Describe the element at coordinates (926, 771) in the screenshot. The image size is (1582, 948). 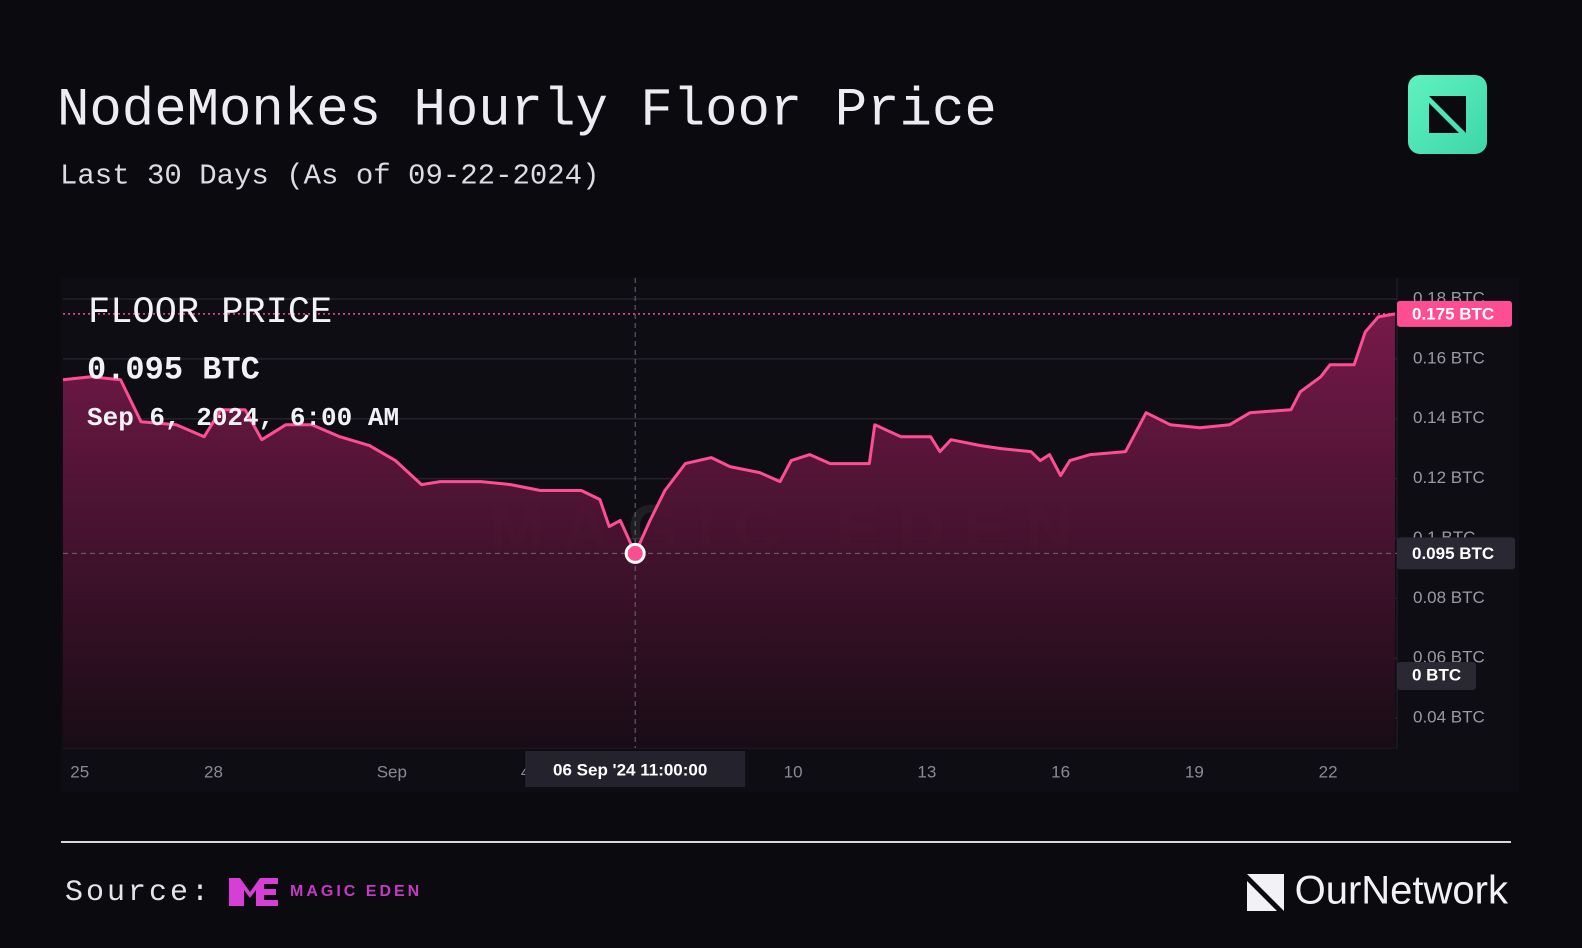
I see `x-tick-label: 13` at that location.